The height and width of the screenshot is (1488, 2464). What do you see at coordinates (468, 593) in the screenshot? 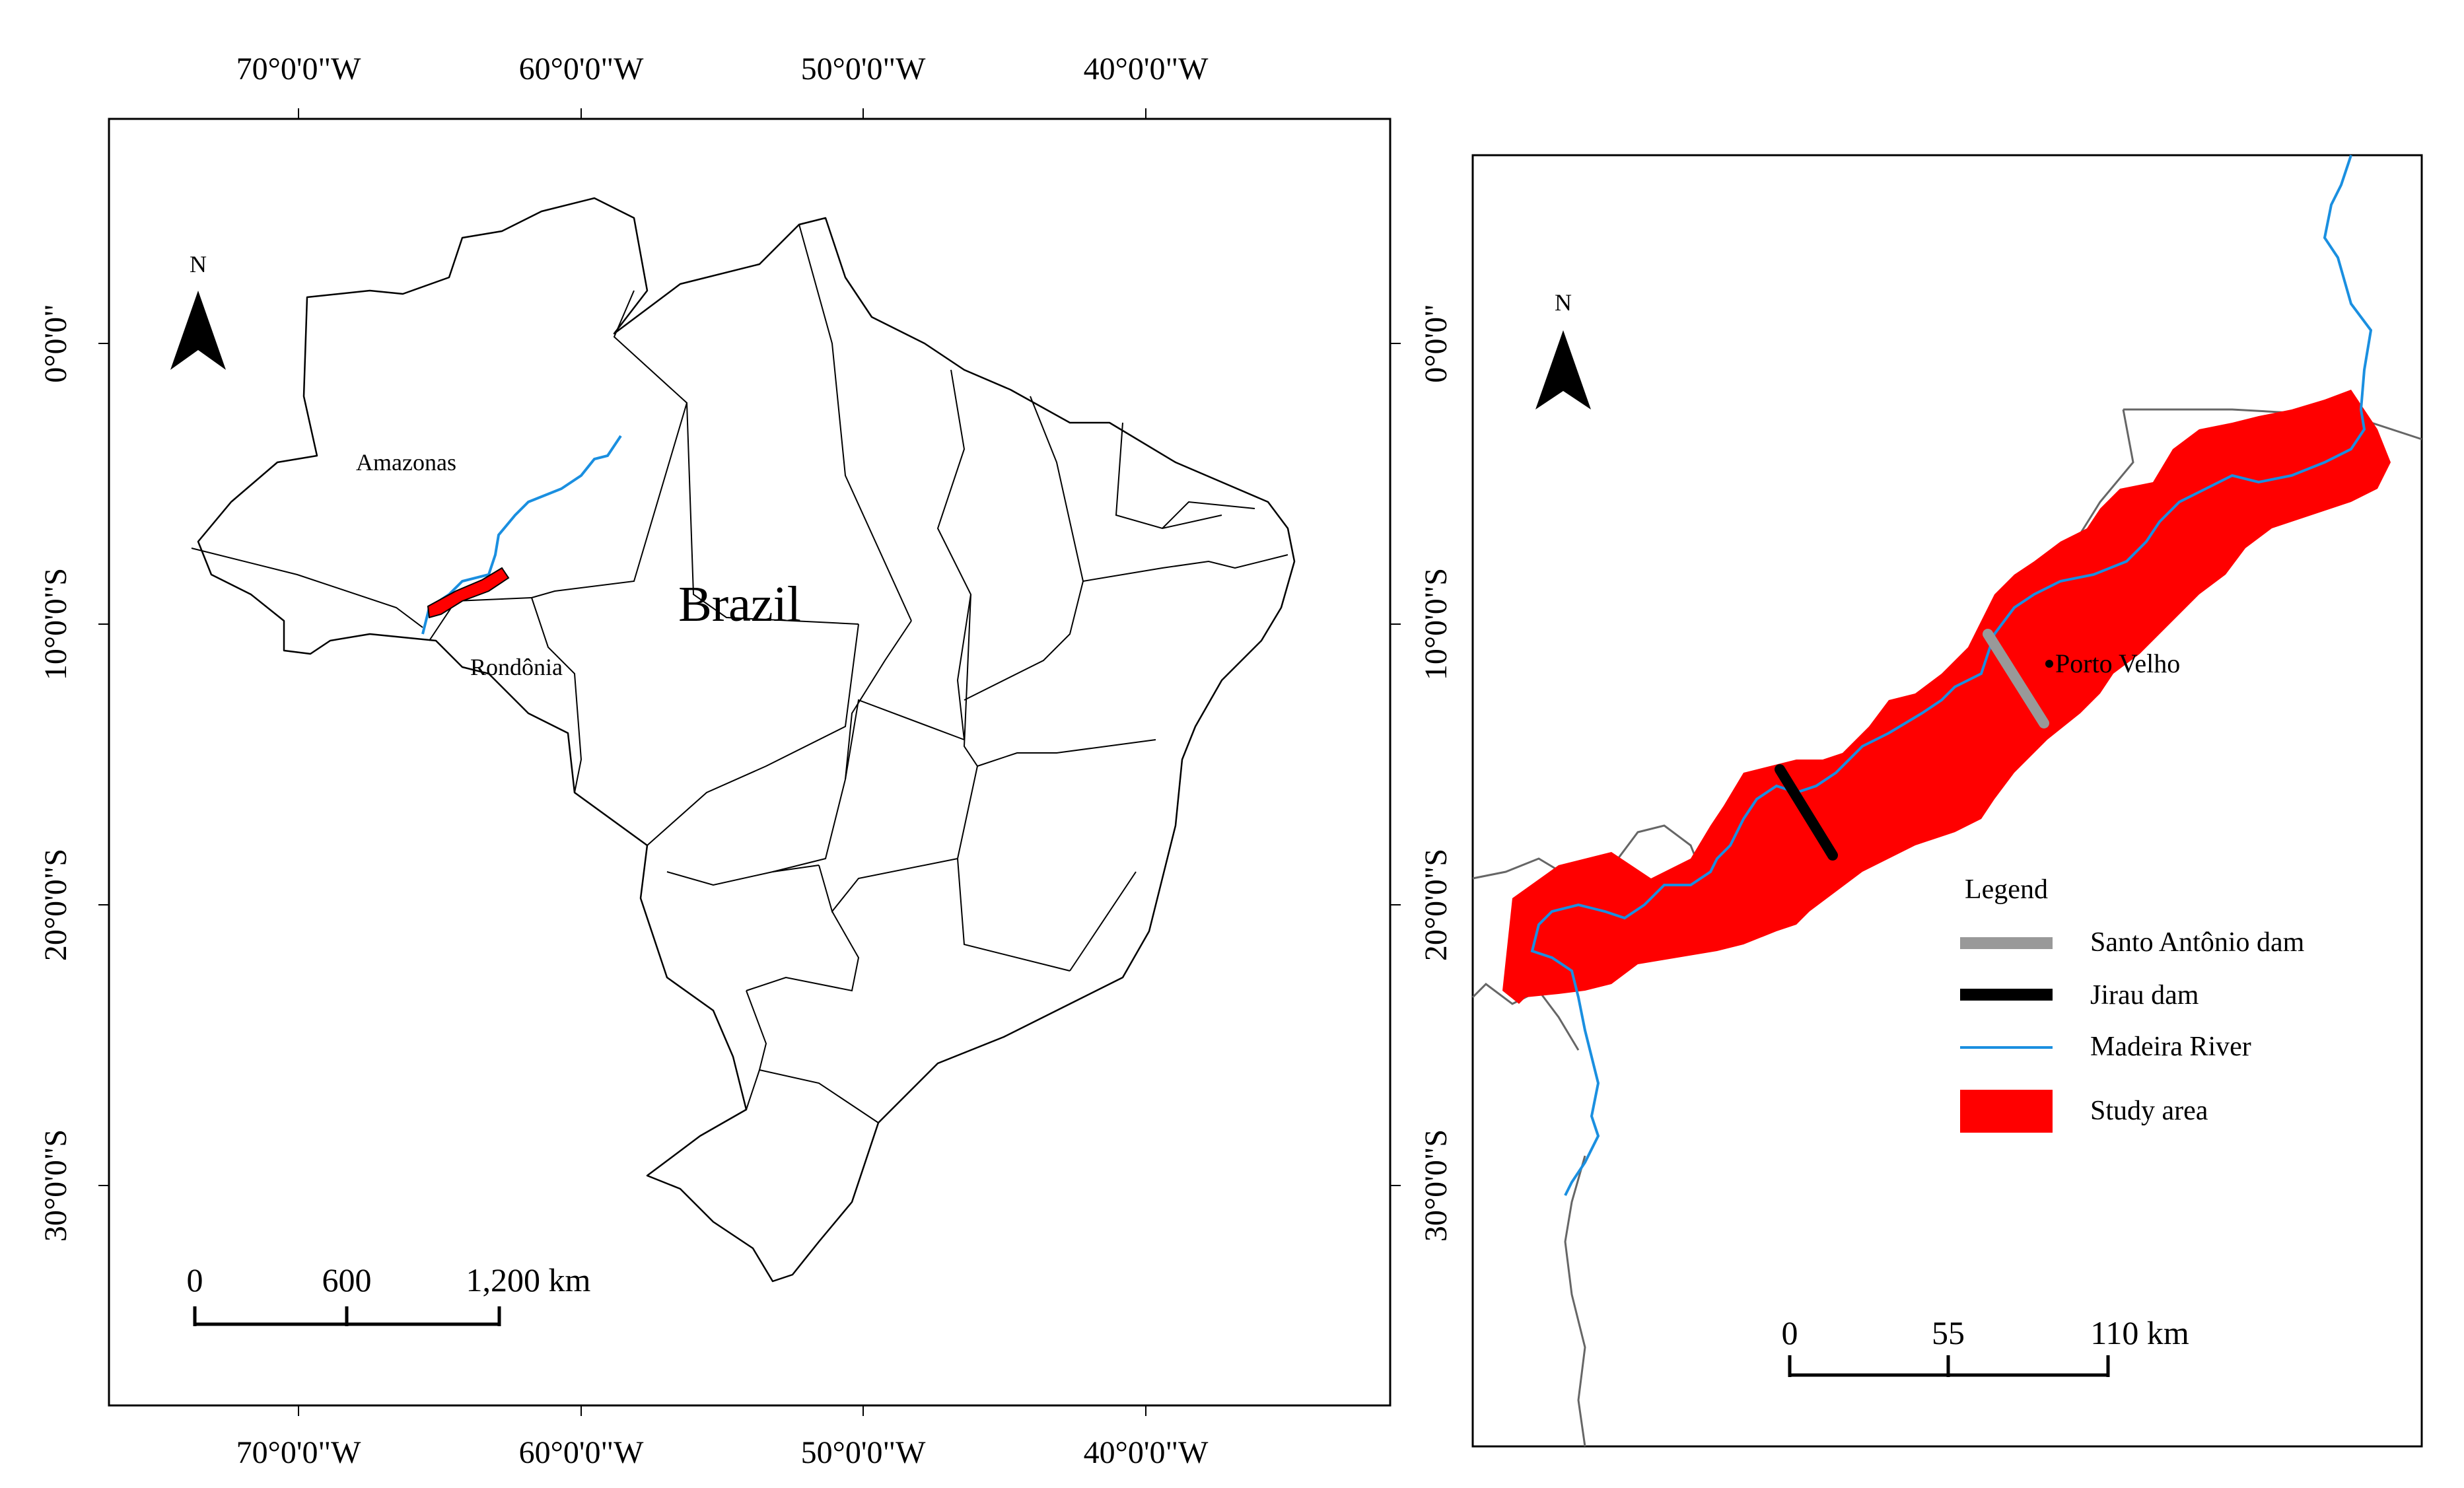
I see `study-area-left` at bounding box center [468, 593].